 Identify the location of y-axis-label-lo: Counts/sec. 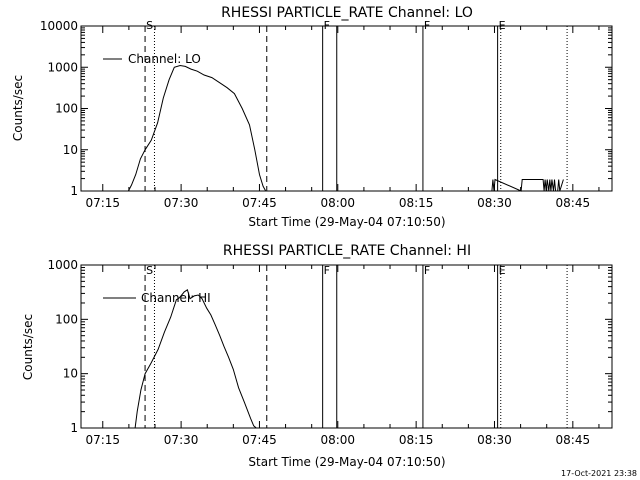
(18, 108).